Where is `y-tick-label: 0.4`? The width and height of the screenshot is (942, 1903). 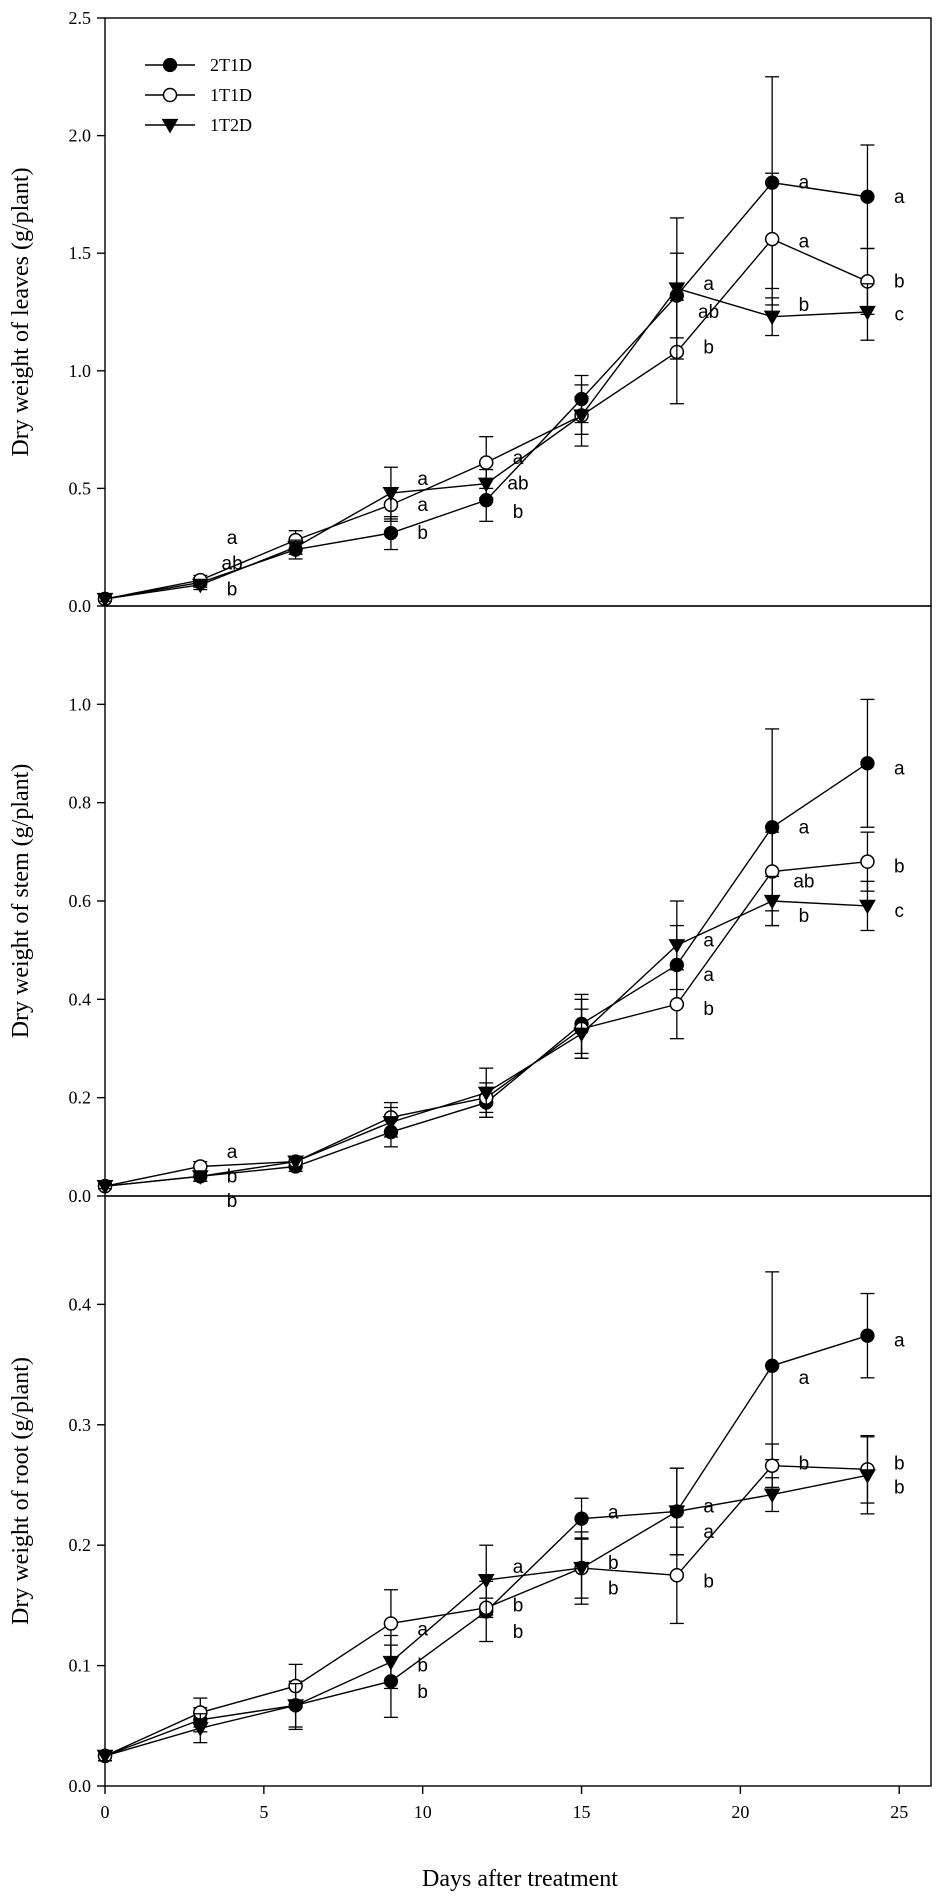
y-tick-label: 0.4 is located at coordinates (80, 1304).